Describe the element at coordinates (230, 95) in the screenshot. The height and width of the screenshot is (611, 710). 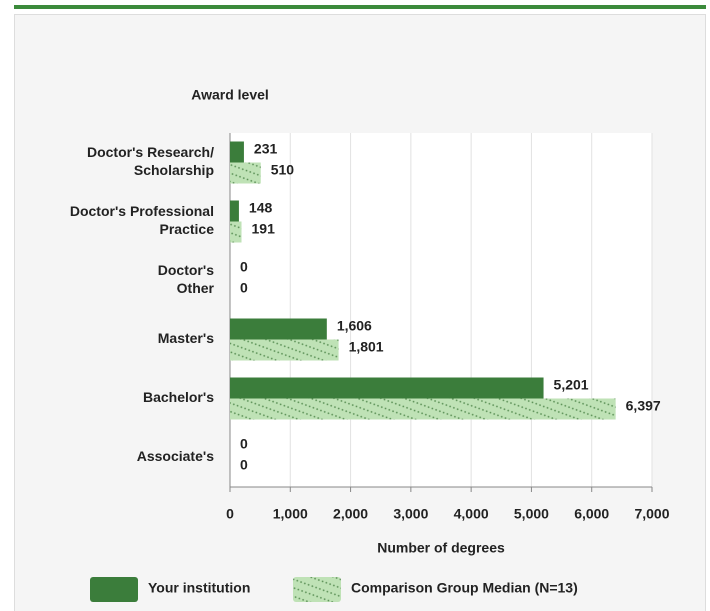
I see `y-axis-title: Award level` at that location.